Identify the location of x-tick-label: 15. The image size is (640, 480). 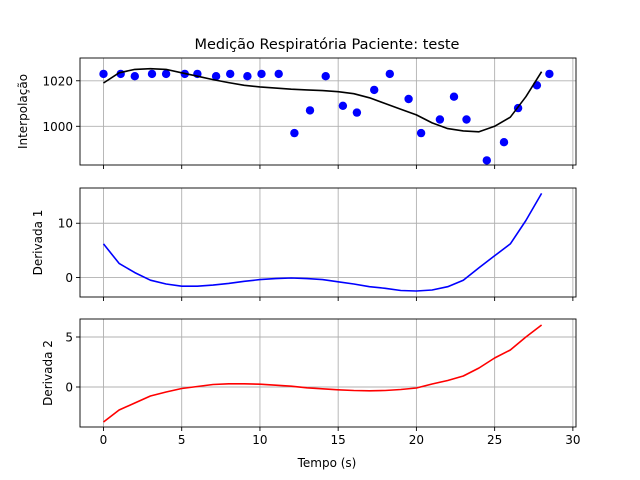
(338, 440).